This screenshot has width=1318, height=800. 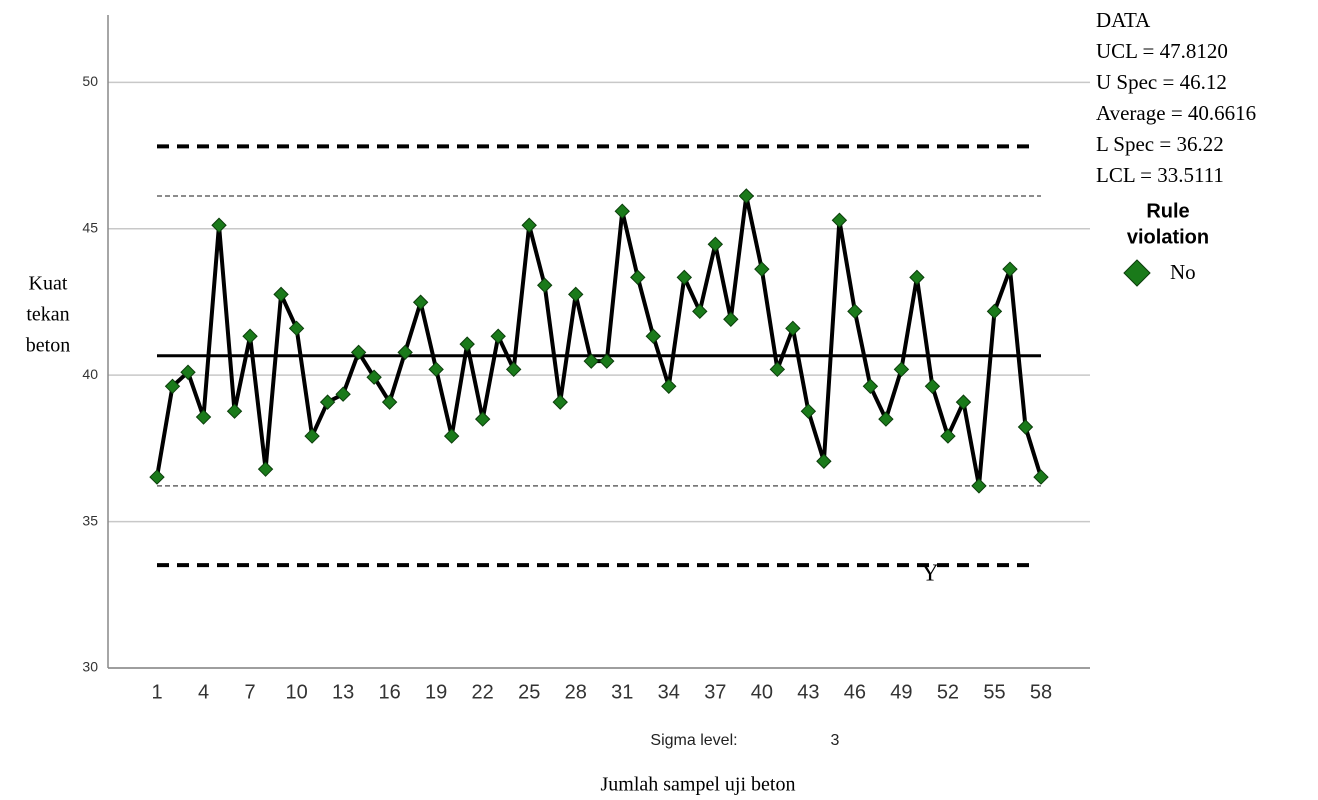 I want to click on legend-label: No, so click(x=1183, y=272).